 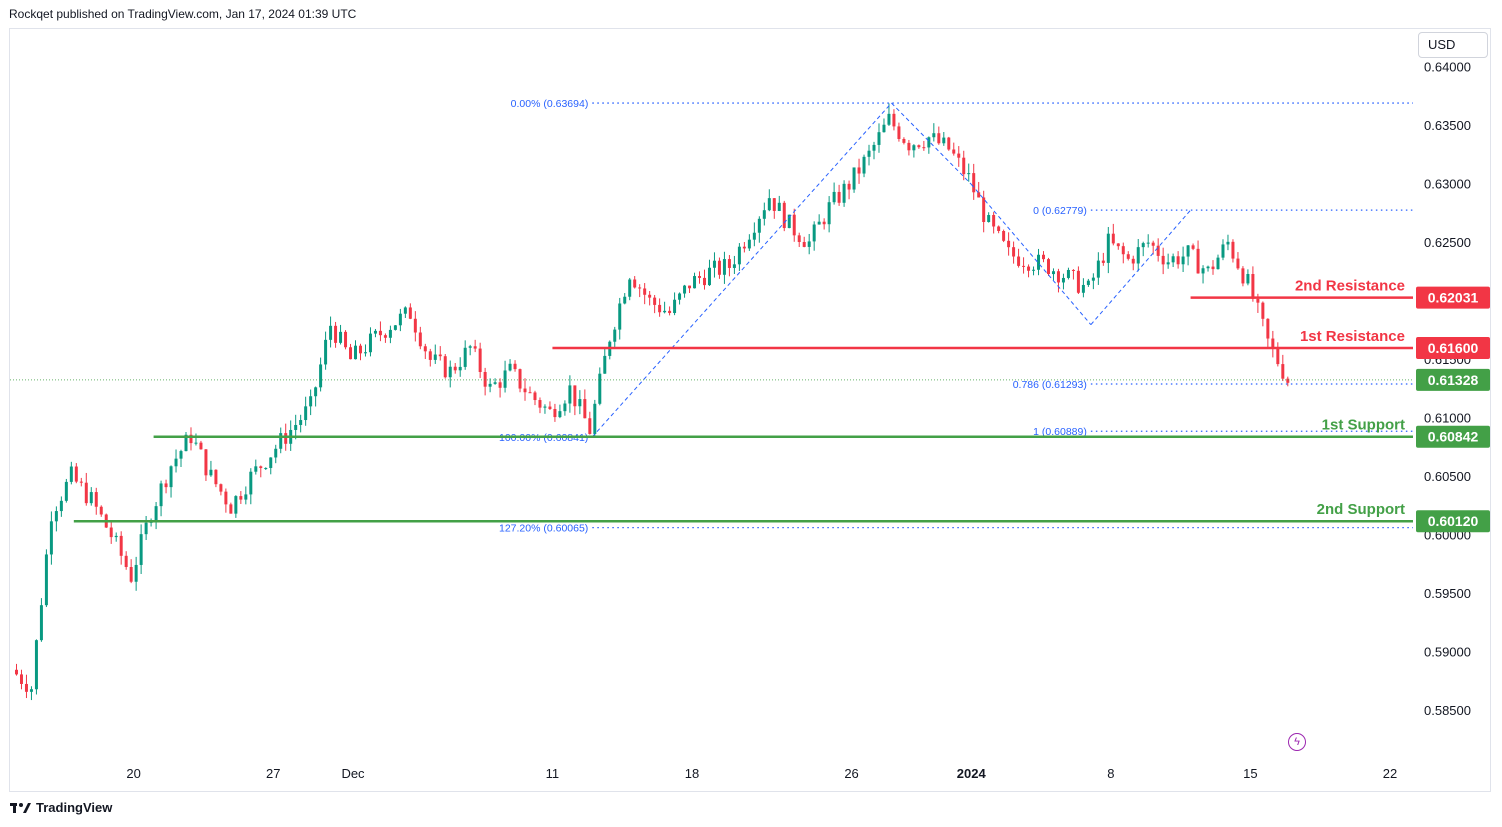 What do you see at coordinates (1352, 336) in the screenshot?
I see `level-name: 1st Resistance` at bounding box center [1352, 336].